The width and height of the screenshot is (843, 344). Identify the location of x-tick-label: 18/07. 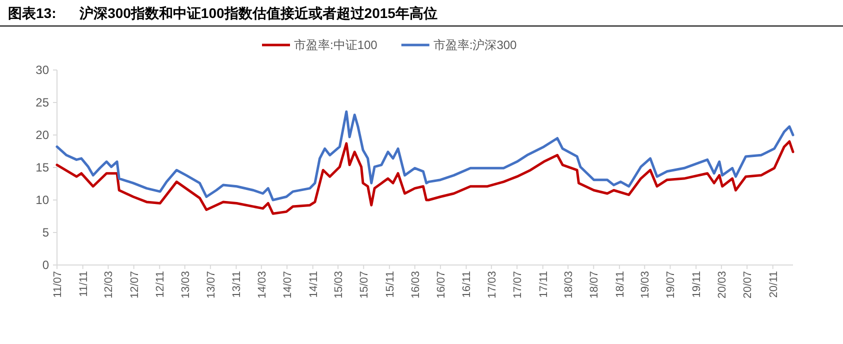
(594, 285).